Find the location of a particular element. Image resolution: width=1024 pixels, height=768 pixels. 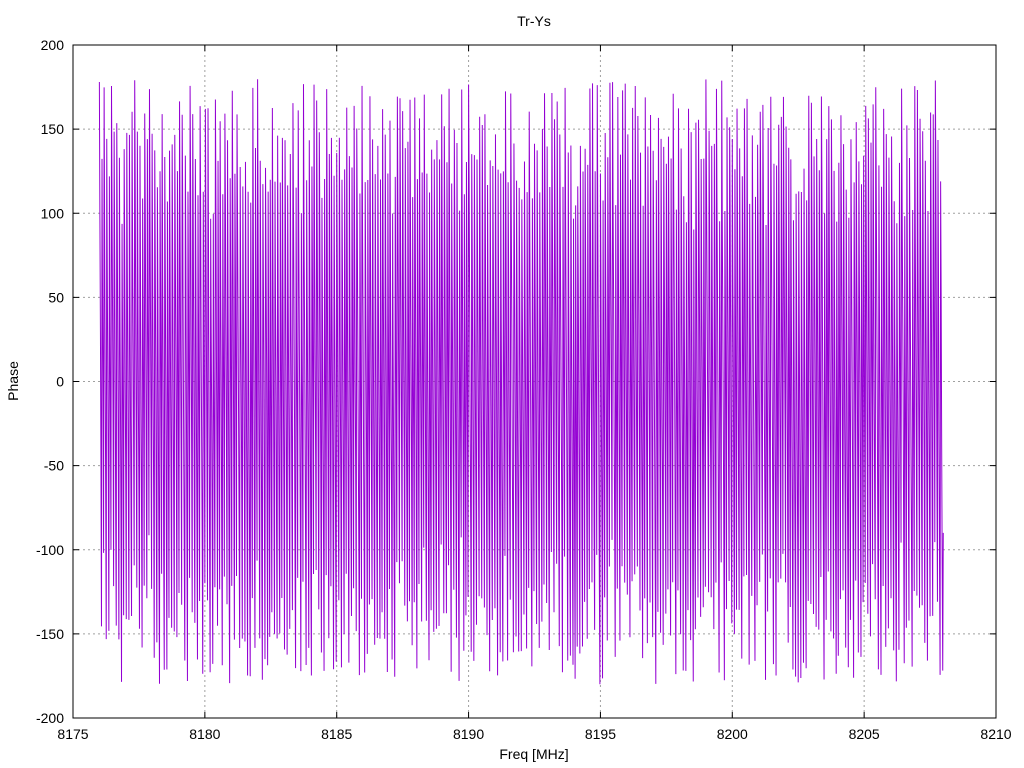

x-tick-label: 8175 is located at coordinates (72, 734).